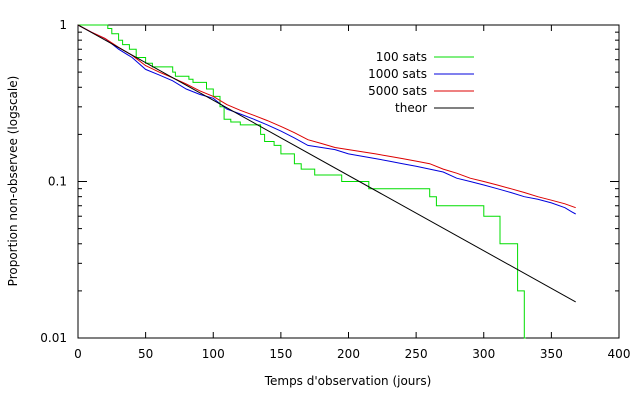 The height and width of the screenshot is (400, 640). What do you see at coordinates (619, 354) in the screenshot?
I see `x-tick-label: 400` at bounding box center [619, 354].